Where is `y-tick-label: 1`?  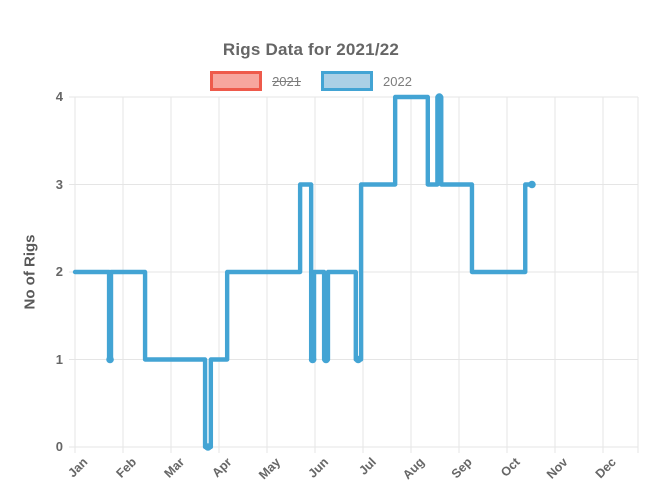
y-tick-label: 1 is located at coordinates (59, 359).